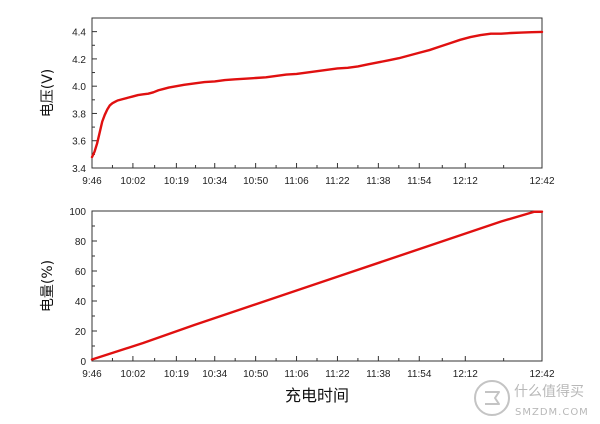  I want to click on battery-xtick-label: 11:22, so click(337, 374).